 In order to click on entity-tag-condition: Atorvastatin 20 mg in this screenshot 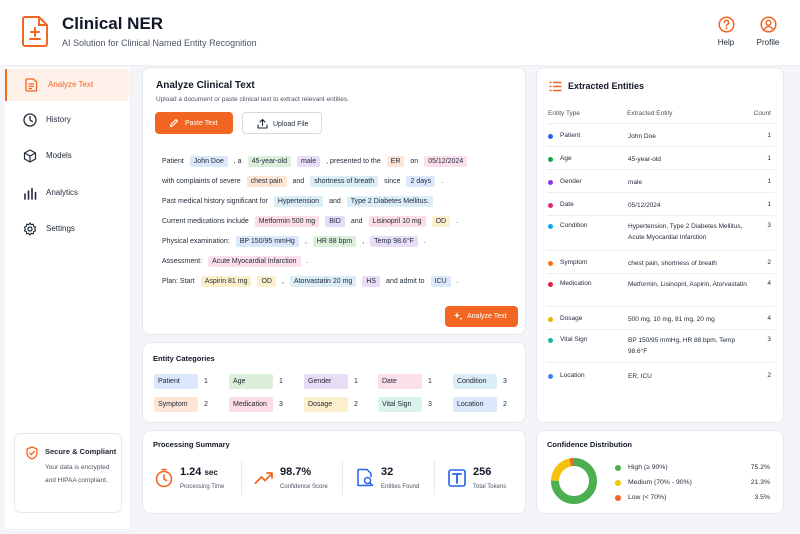, I will do `click(323, 281)`.